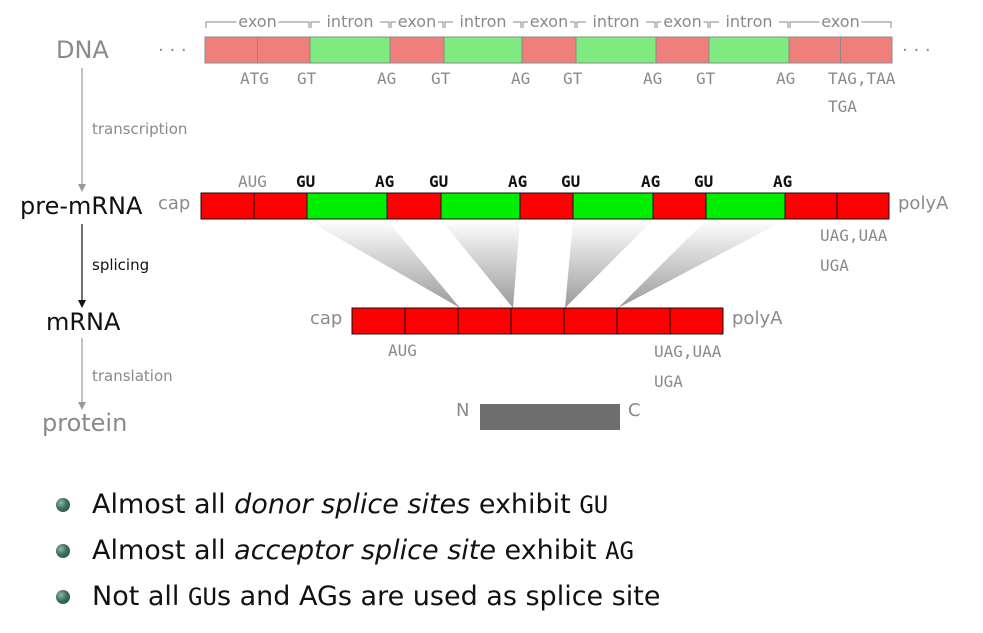 The image size is (983, 633). I want to click on dna-right-ellipsis: · · ·, so click(916, 50).